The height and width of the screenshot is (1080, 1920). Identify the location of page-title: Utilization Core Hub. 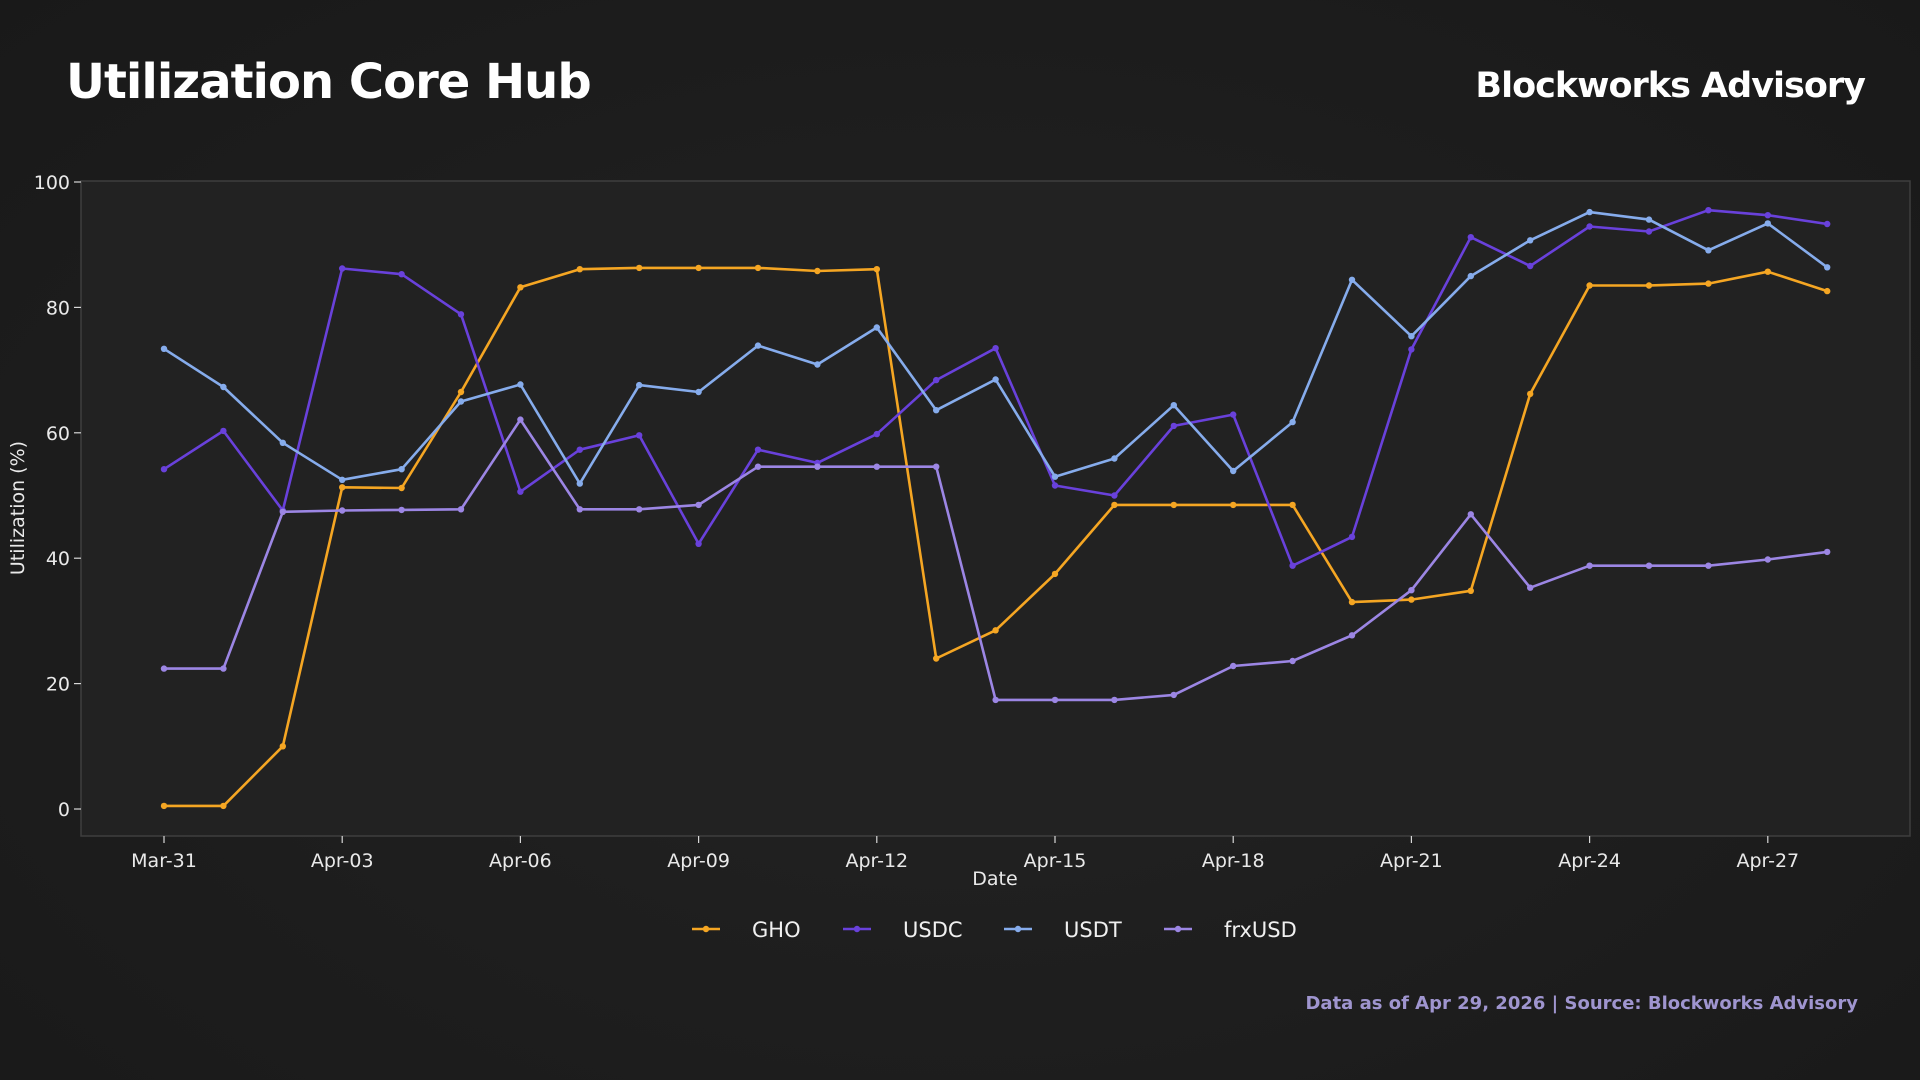
(329, 82).